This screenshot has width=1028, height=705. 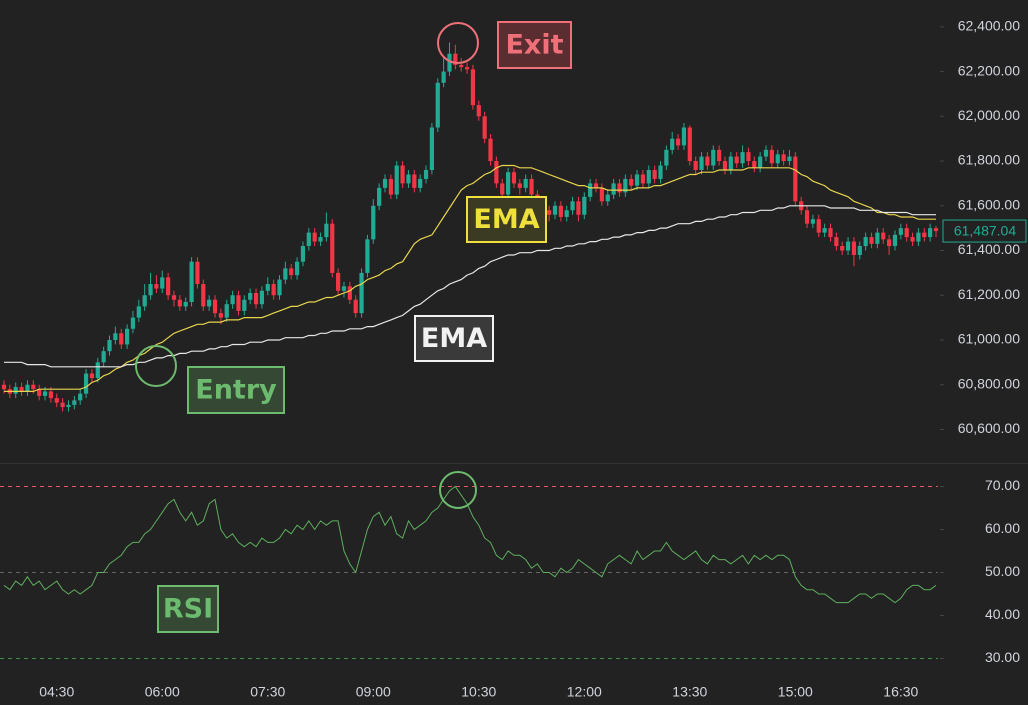 What do you see at coordinates (584, 692) in the screenshot?
I see `x-tick-label: 12:00` at bounding box center [584, 692].